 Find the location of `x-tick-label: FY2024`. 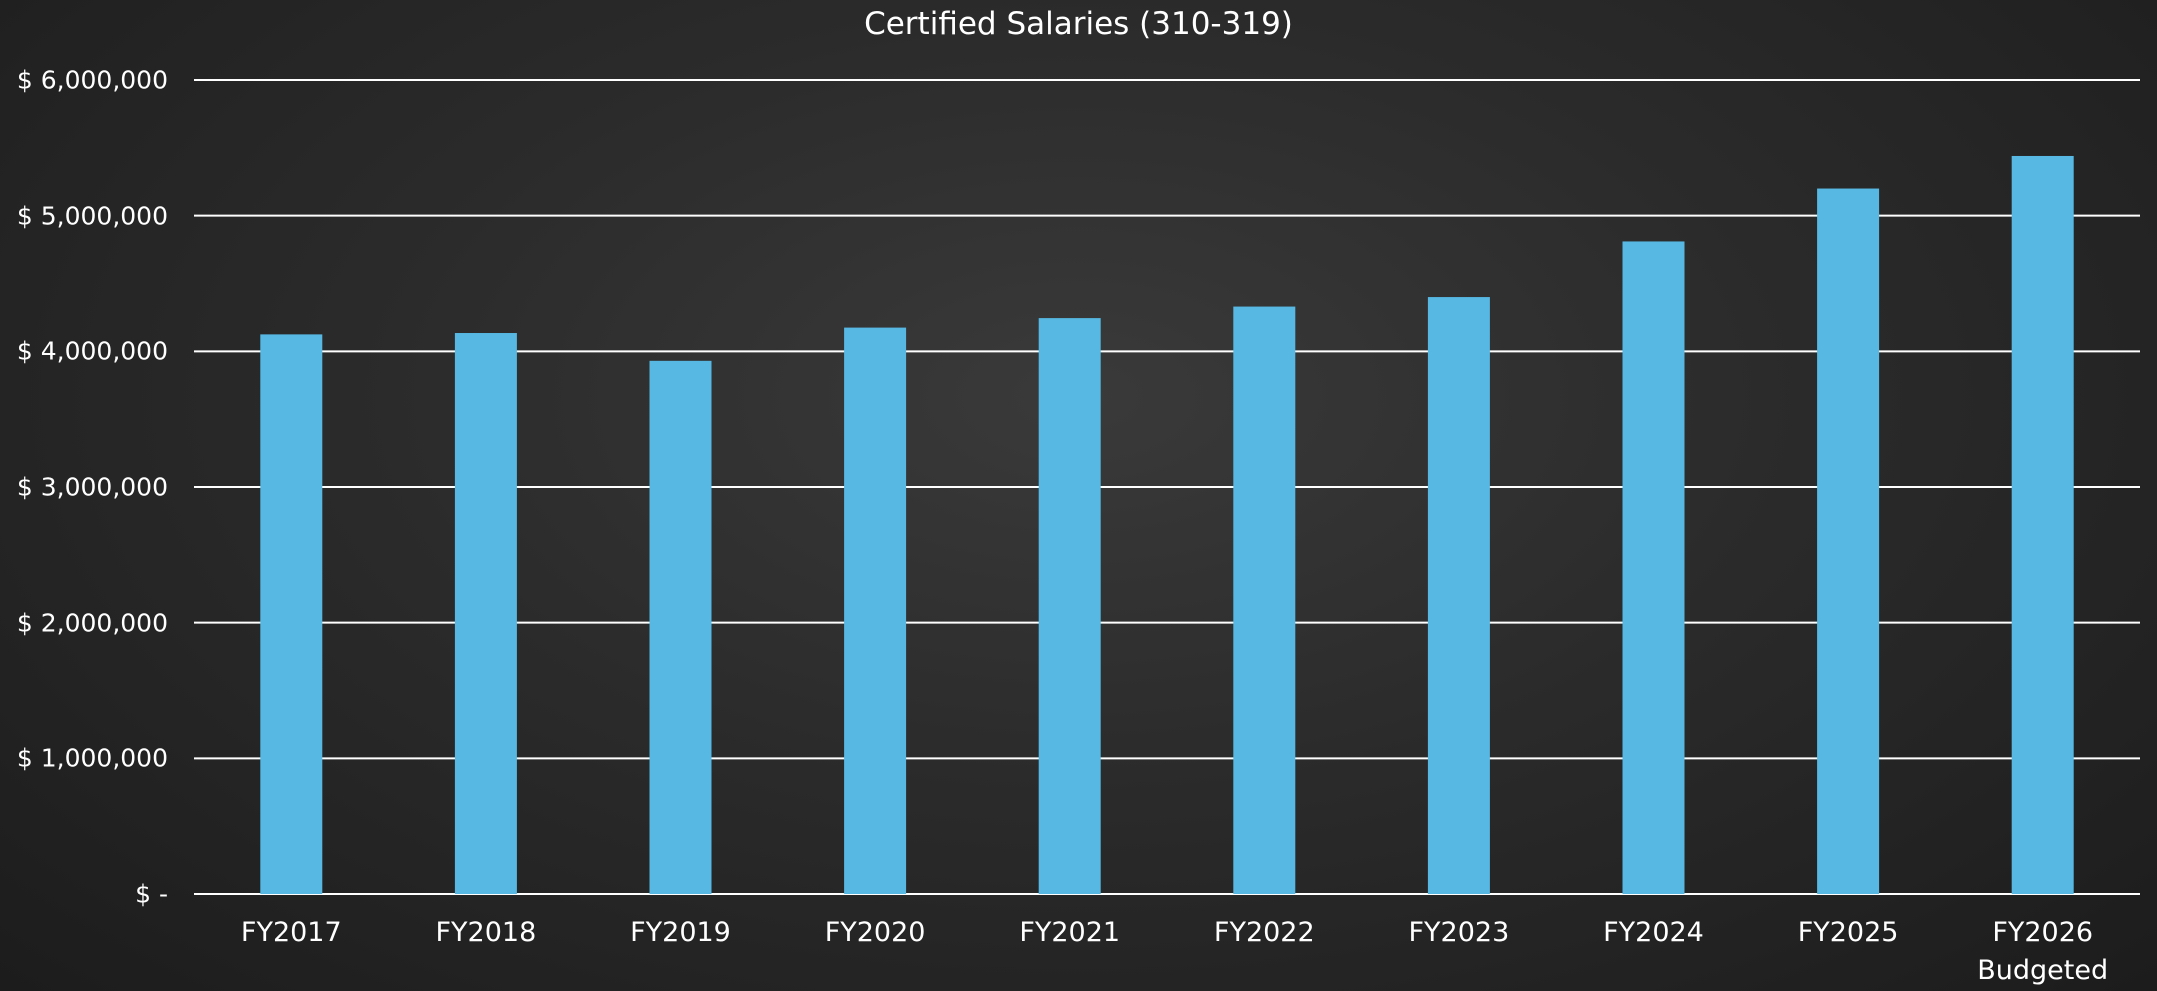

x-tick-label: FY2024 is located at coordinates (1653, 932).